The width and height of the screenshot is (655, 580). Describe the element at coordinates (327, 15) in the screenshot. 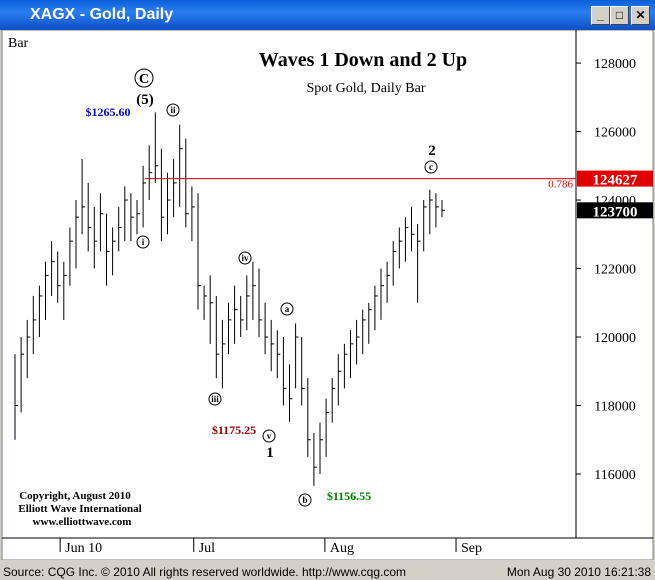

I see `title-bar: XAGX - Gold, Daily _ □ ✕` at that location.